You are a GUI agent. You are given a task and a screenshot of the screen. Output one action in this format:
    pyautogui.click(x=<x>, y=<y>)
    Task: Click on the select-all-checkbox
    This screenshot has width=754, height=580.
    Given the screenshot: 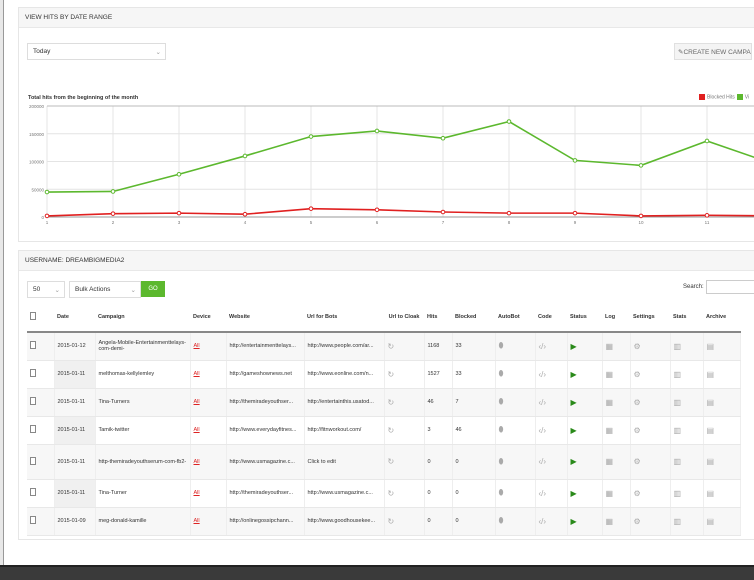 What is the action you would take?
    pyautogui.click(x=40, y=317)
    